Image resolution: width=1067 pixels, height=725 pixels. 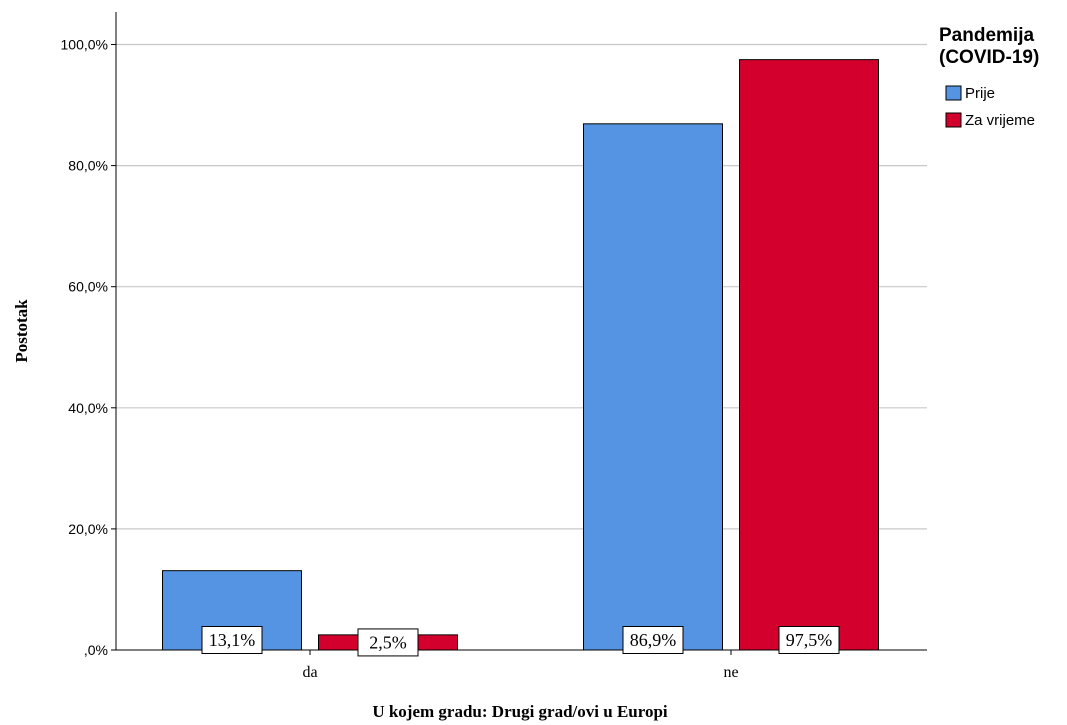 What do you see at coordinates (21, 331) in the screenshot?
I see `y-axis-title: Postotak` at bounding box center [21, 331].